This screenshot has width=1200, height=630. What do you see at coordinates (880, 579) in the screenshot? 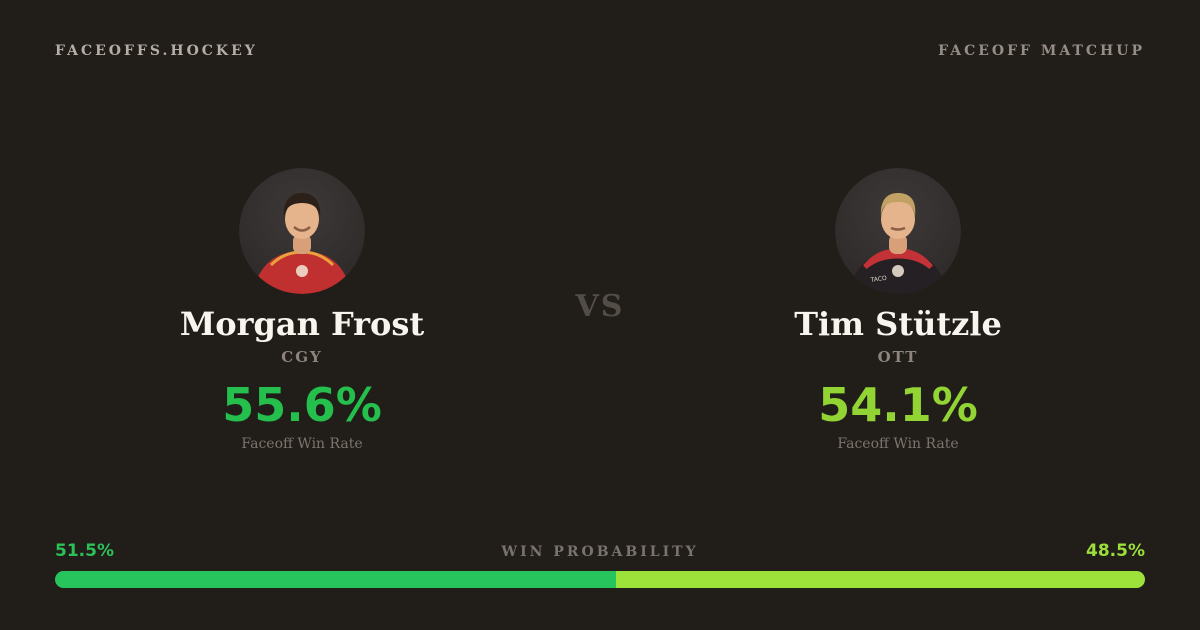
I see `win-probability-bar-right` at bounding box center [880, 579].